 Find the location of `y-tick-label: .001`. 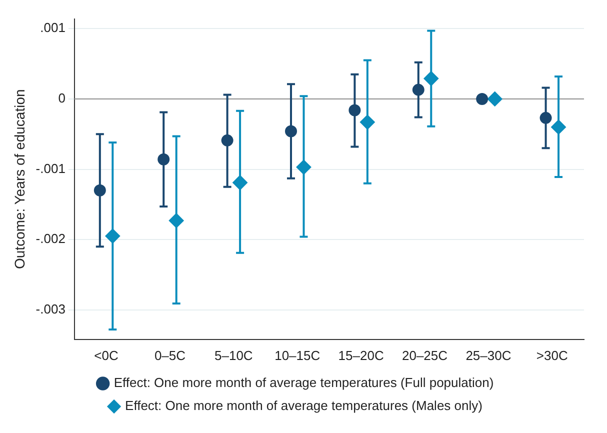

y-tick-label: .001 is located at coordinates (53, 28).